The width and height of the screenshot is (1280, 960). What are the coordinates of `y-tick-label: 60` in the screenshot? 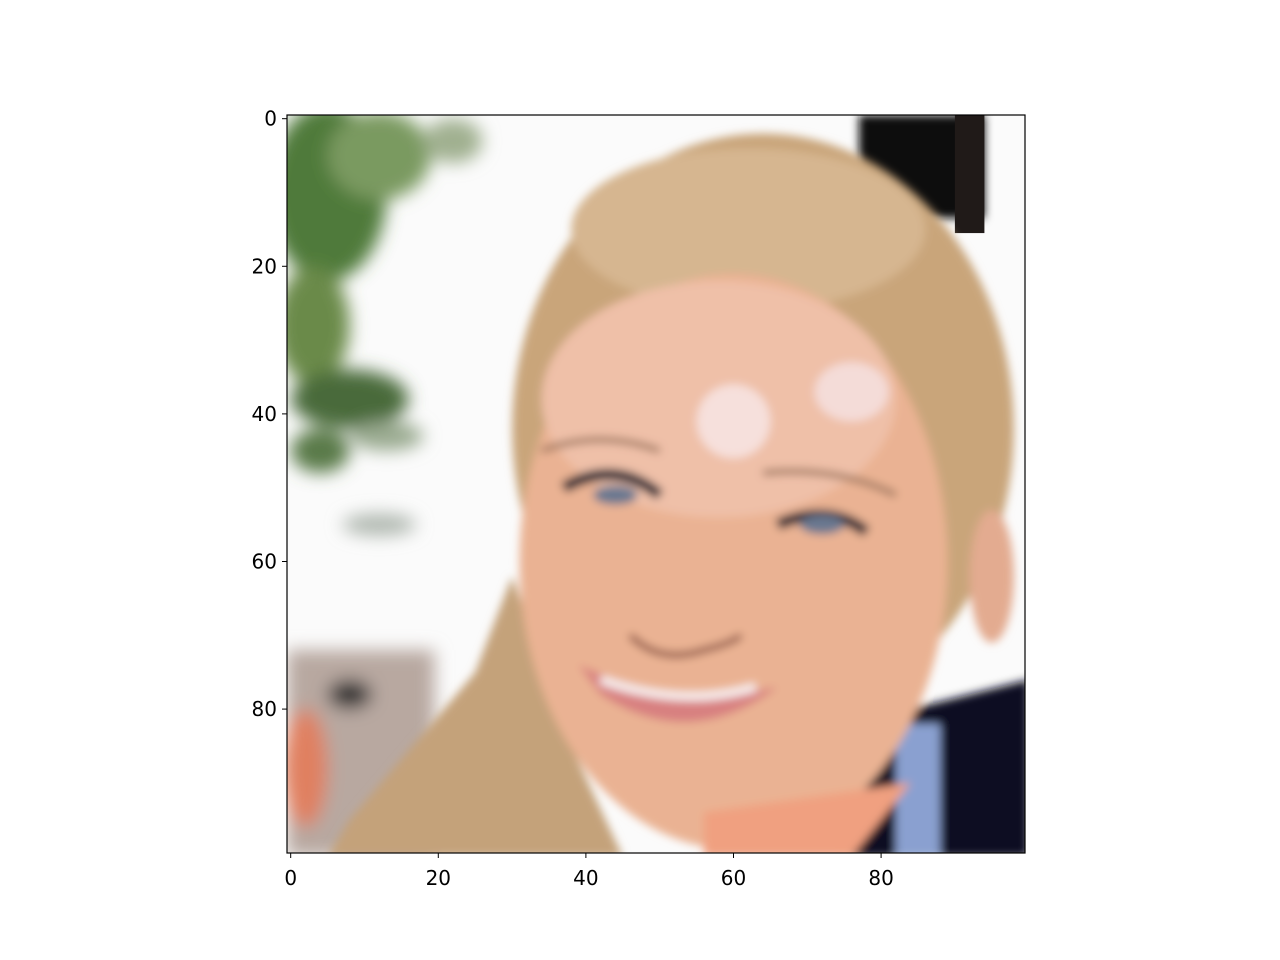 It's located at (264, 561).